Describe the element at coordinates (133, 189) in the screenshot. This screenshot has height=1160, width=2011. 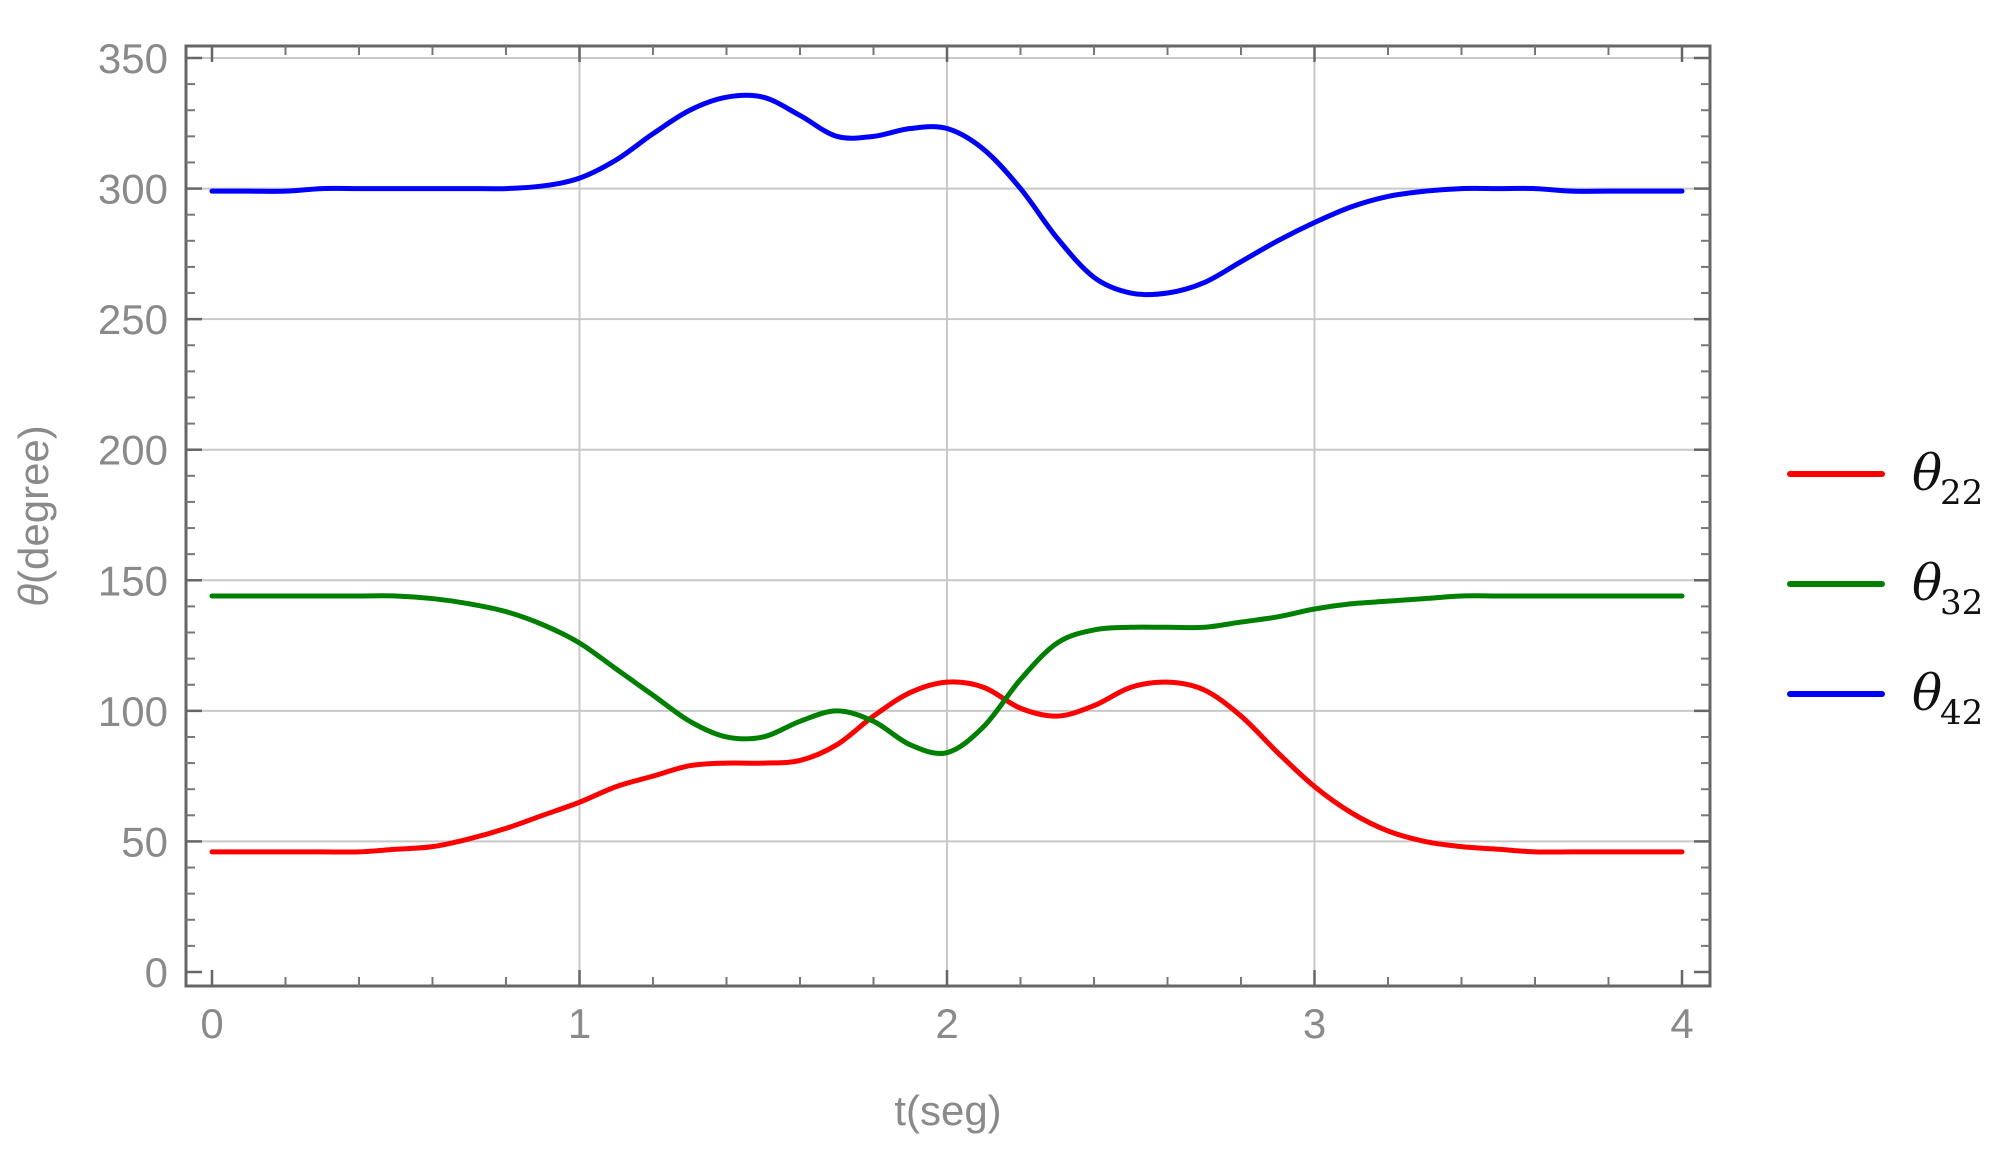
I see `y-tick-label: 300` at that location.